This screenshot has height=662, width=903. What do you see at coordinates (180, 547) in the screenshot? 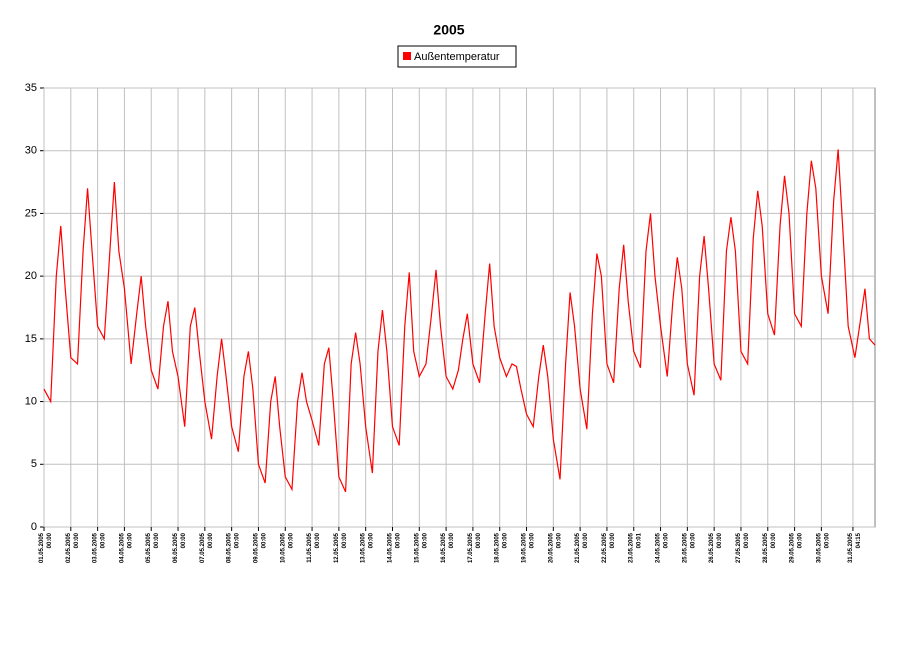
I see `x-tick-label: 06.05.2005 00:00` at bounding box center [180, 547].